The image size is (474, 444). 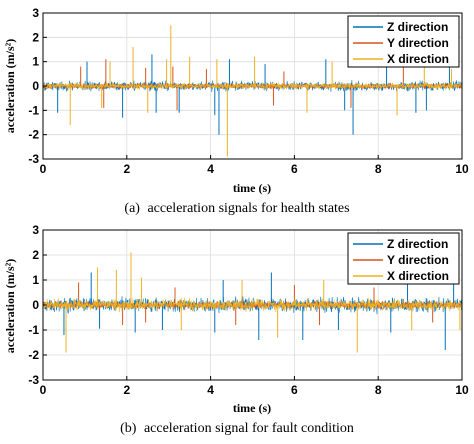 I want to click on panel-b-ytick-label: -2, so click(x=33, y=355).